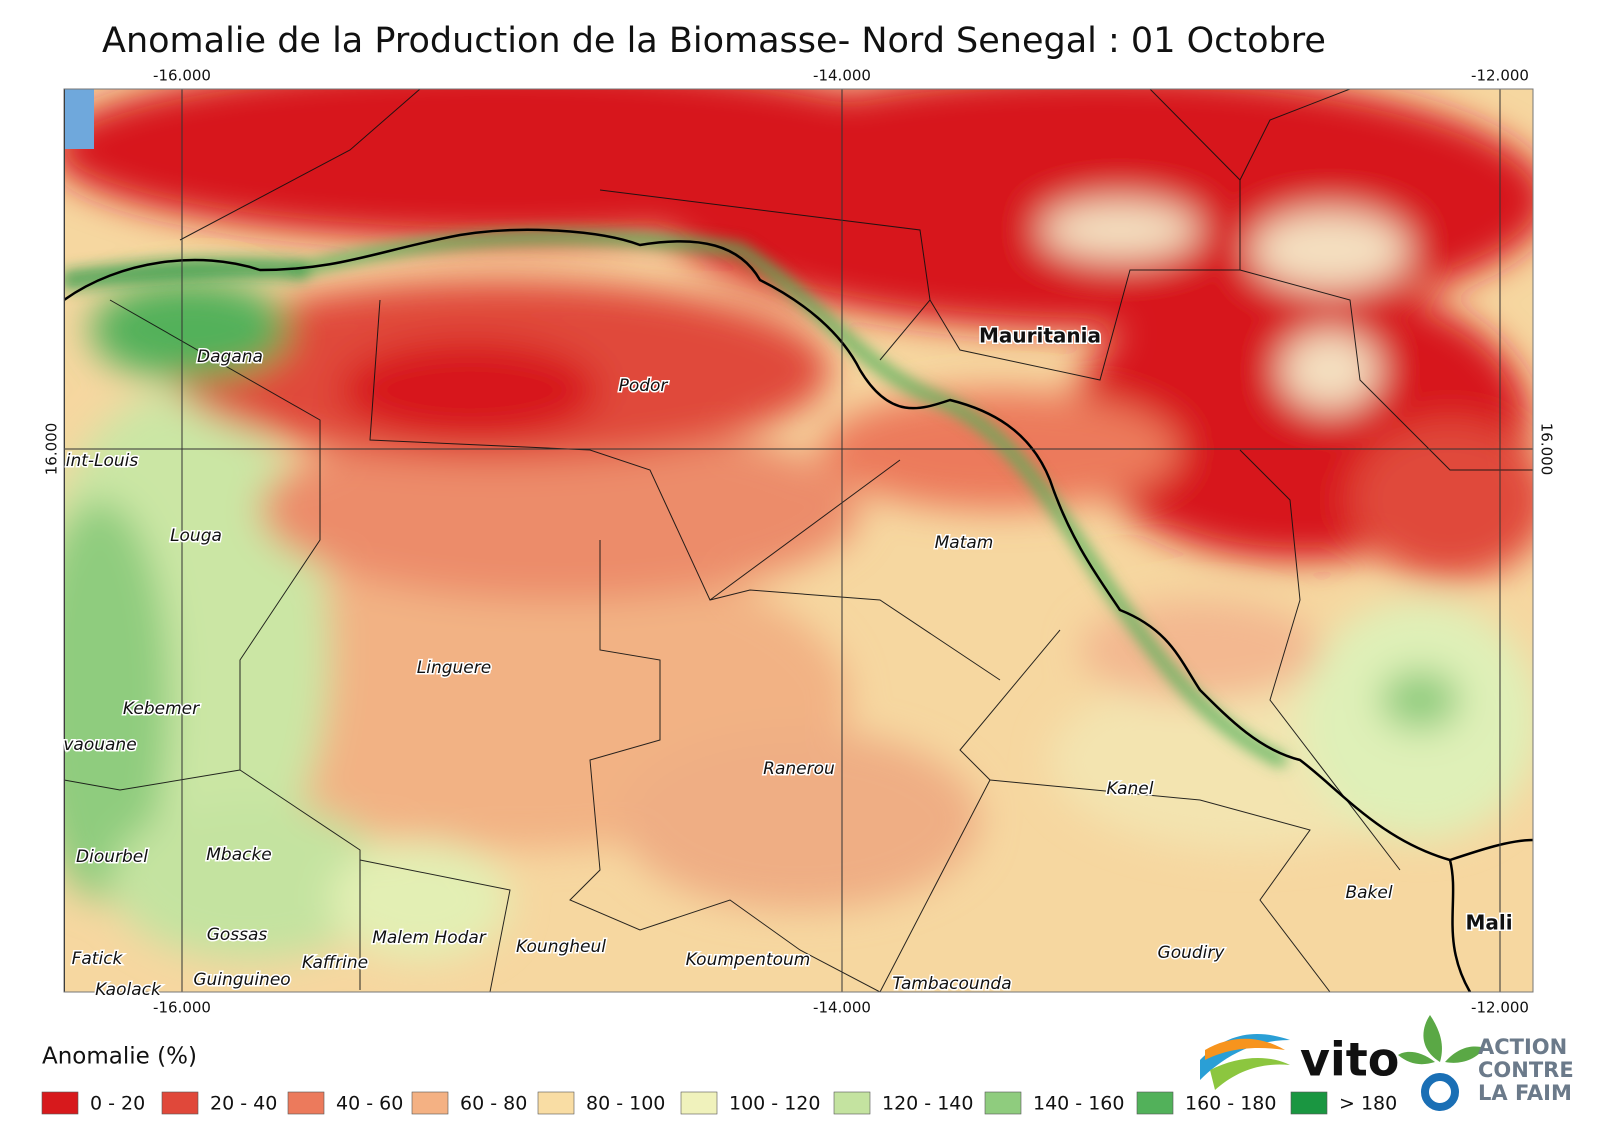 The height and width of the screenshot is (1131, 1600). Describe the element at coordinates (243, 1104) in the screenshot. I see `legend-label: 20 - 40` at that location.